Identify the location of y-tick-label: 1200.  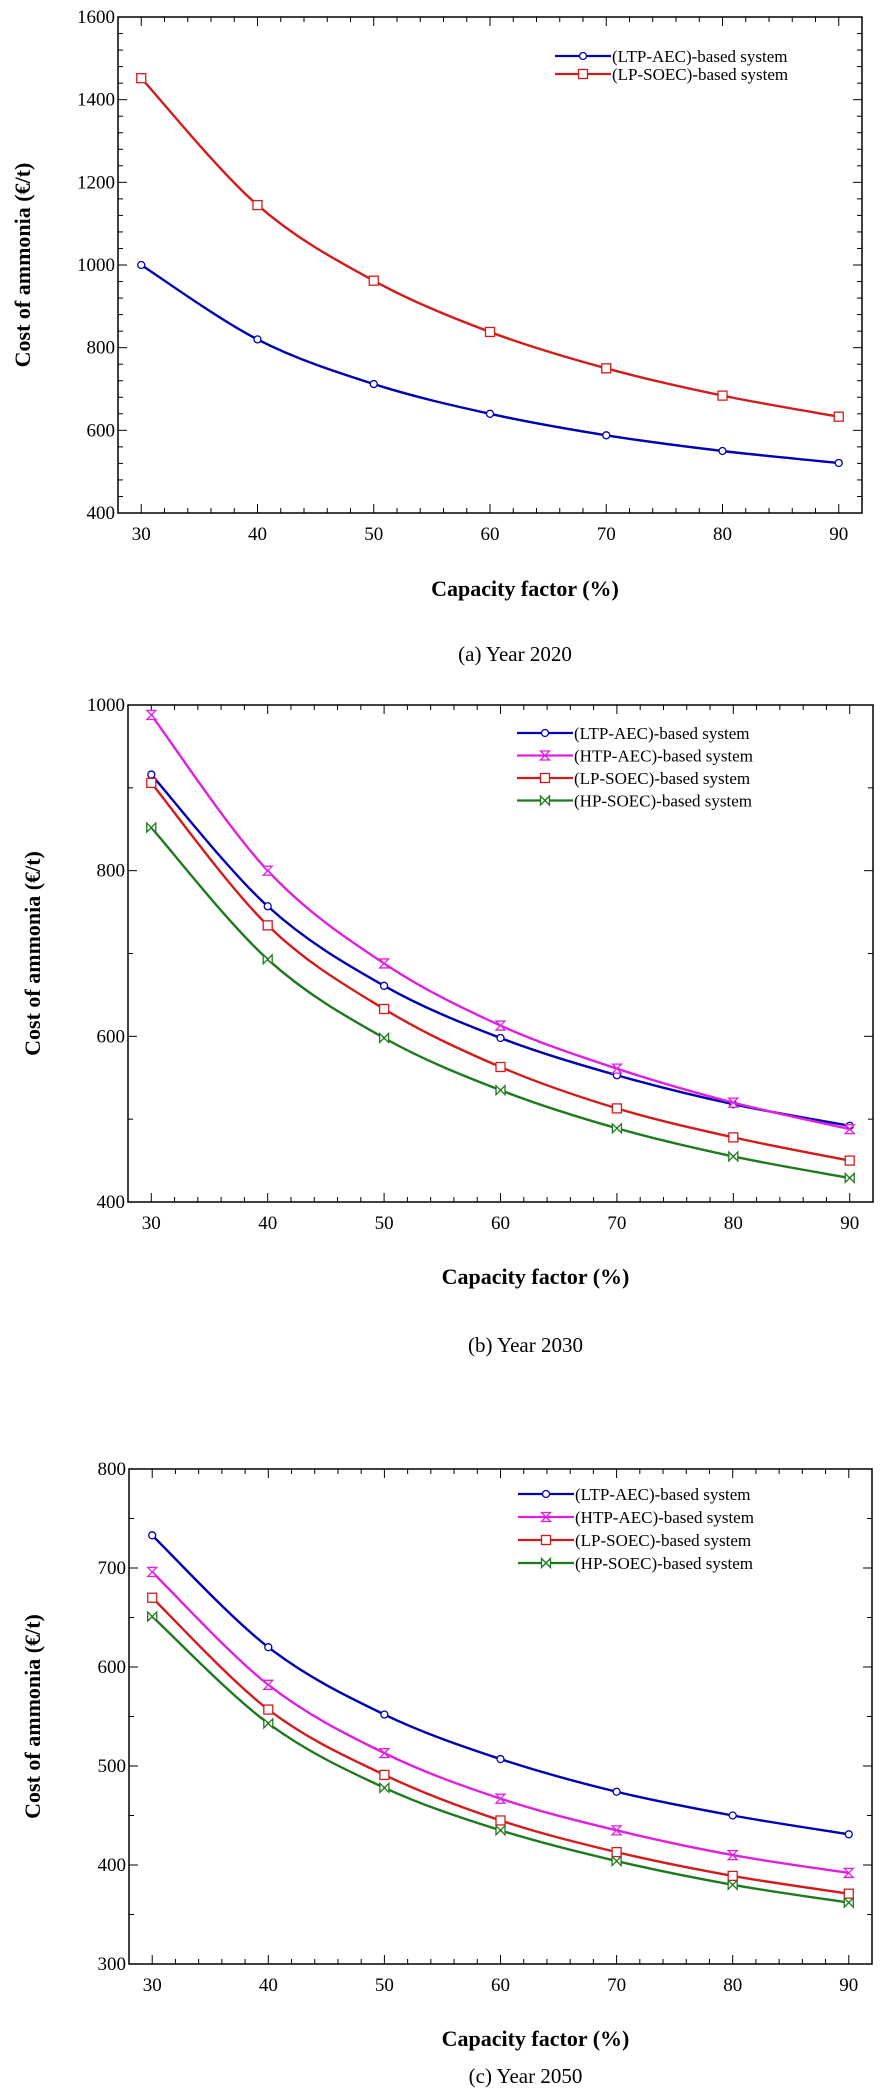
(96, 182).